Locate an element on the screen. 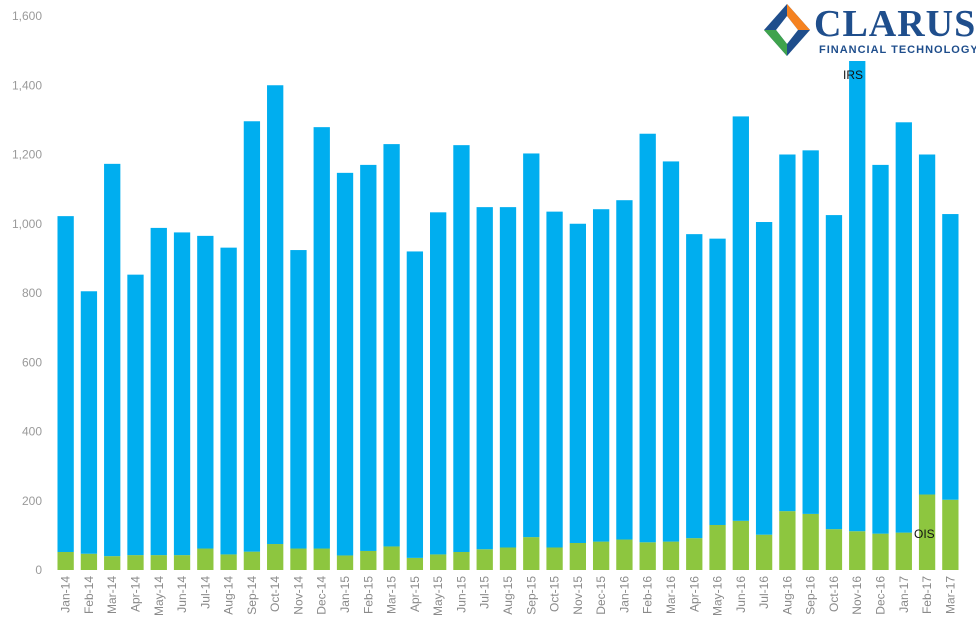  x-tick-label: Aug-15 is located at coordinates (508, 595).